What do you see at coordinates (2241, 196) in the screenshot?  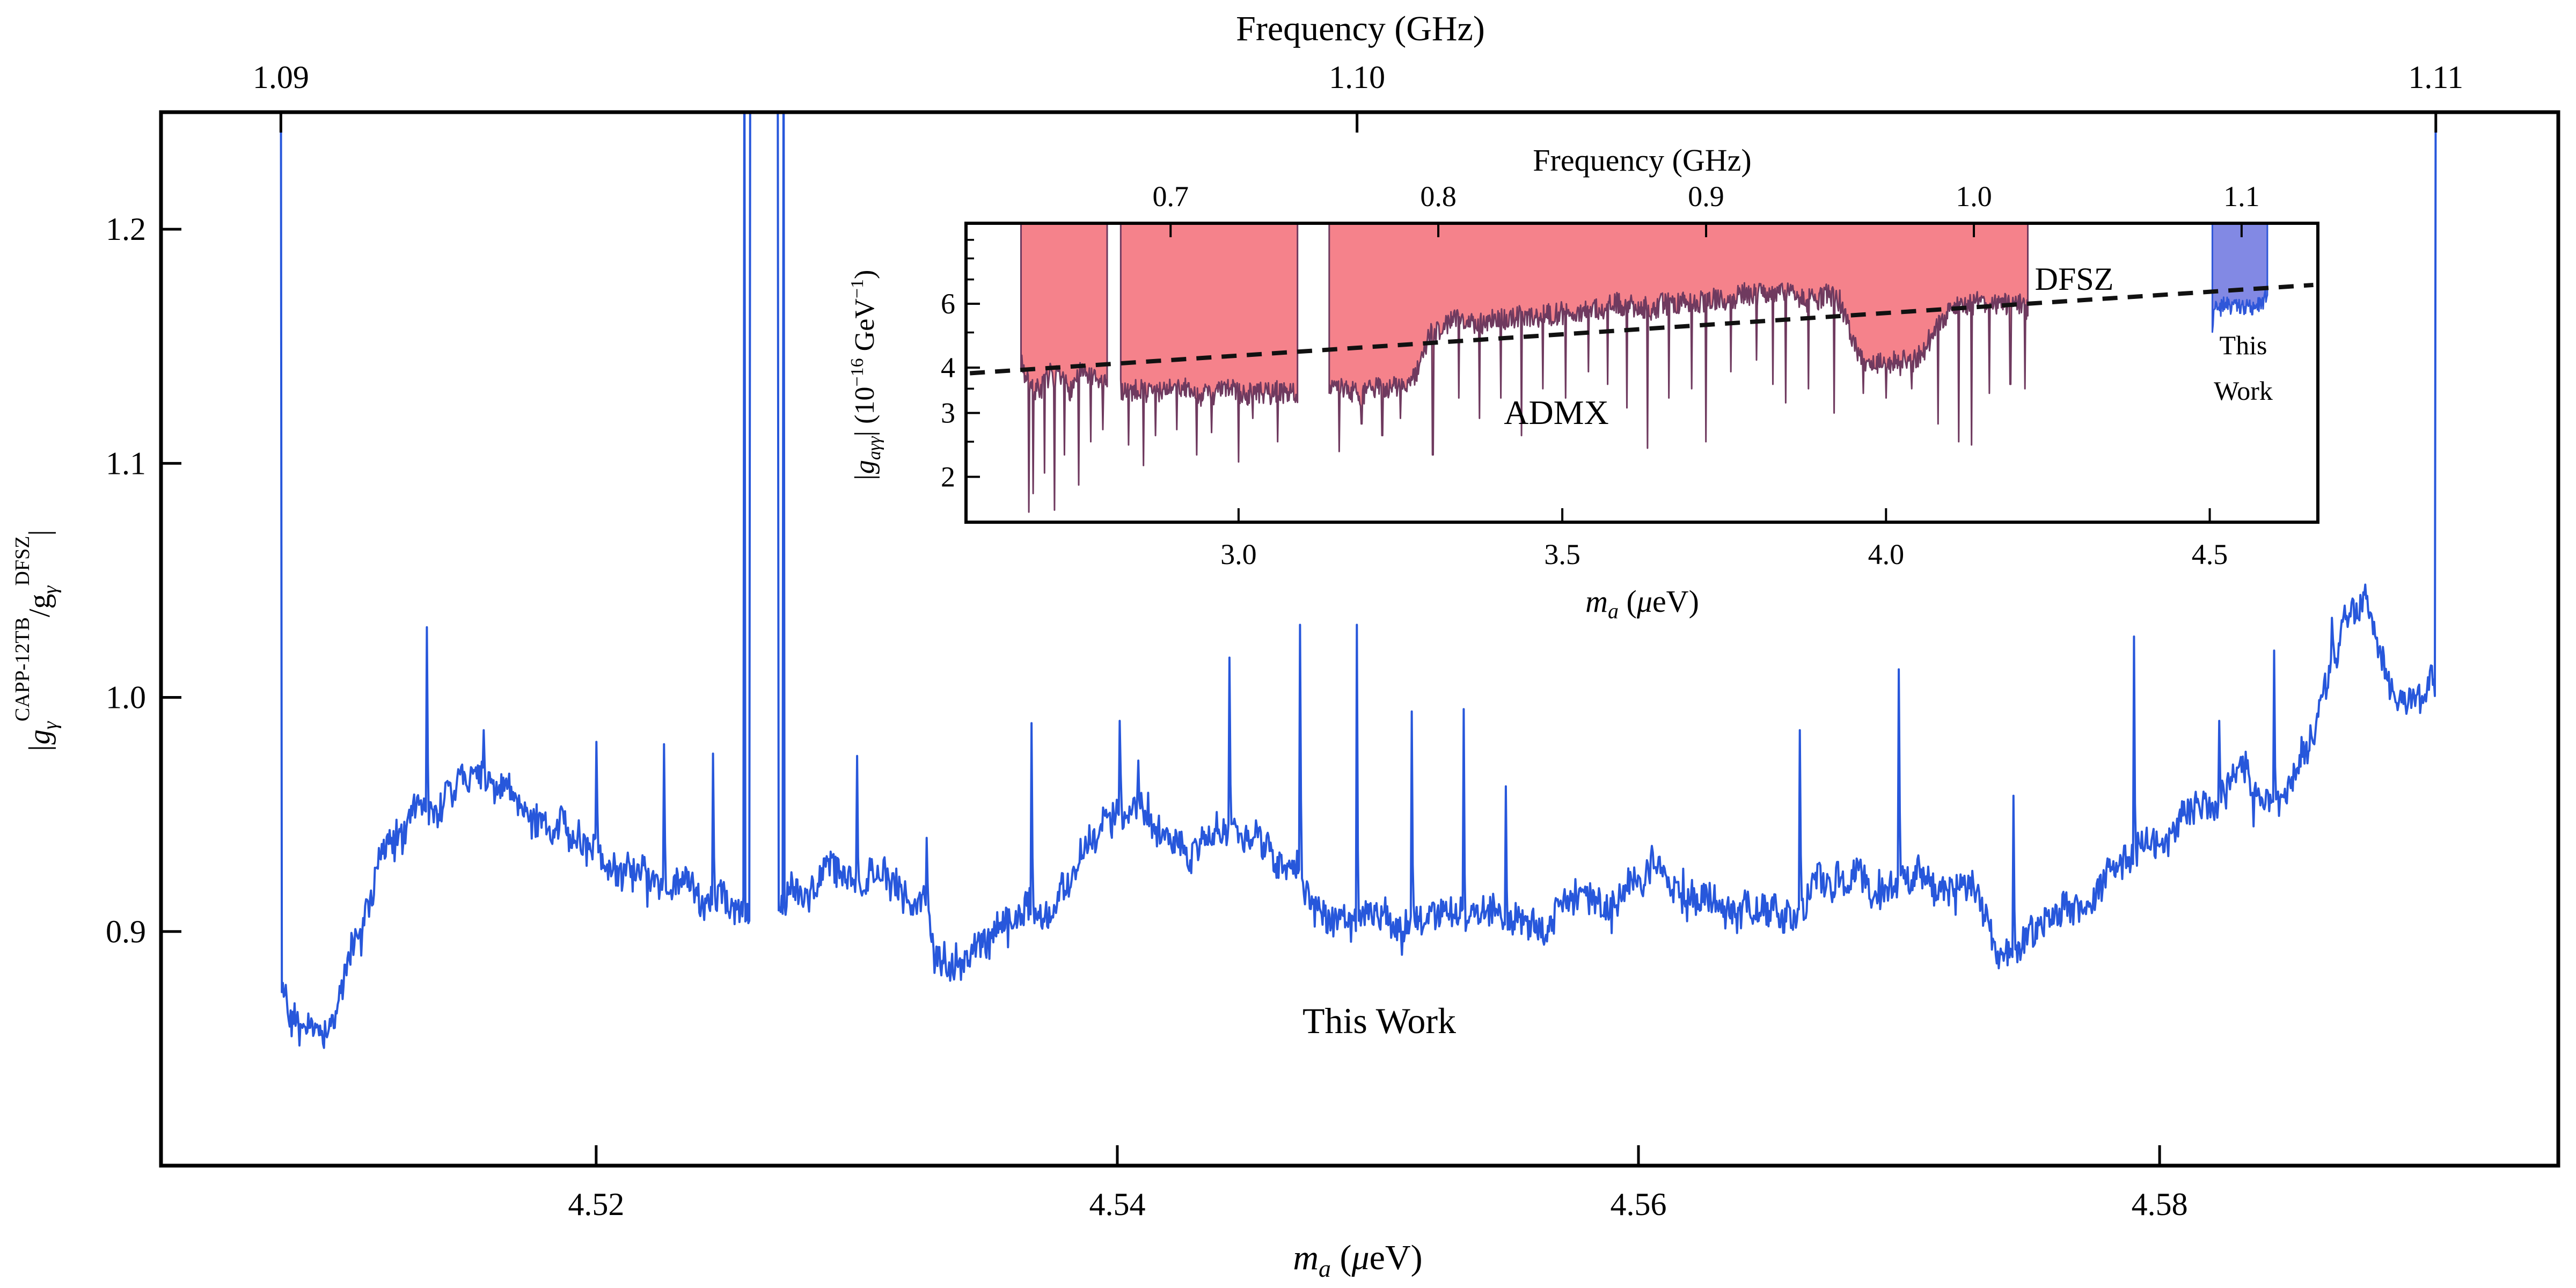 I see `inset-top-tick-label: 1.1` at bounding box center [2241, 196].